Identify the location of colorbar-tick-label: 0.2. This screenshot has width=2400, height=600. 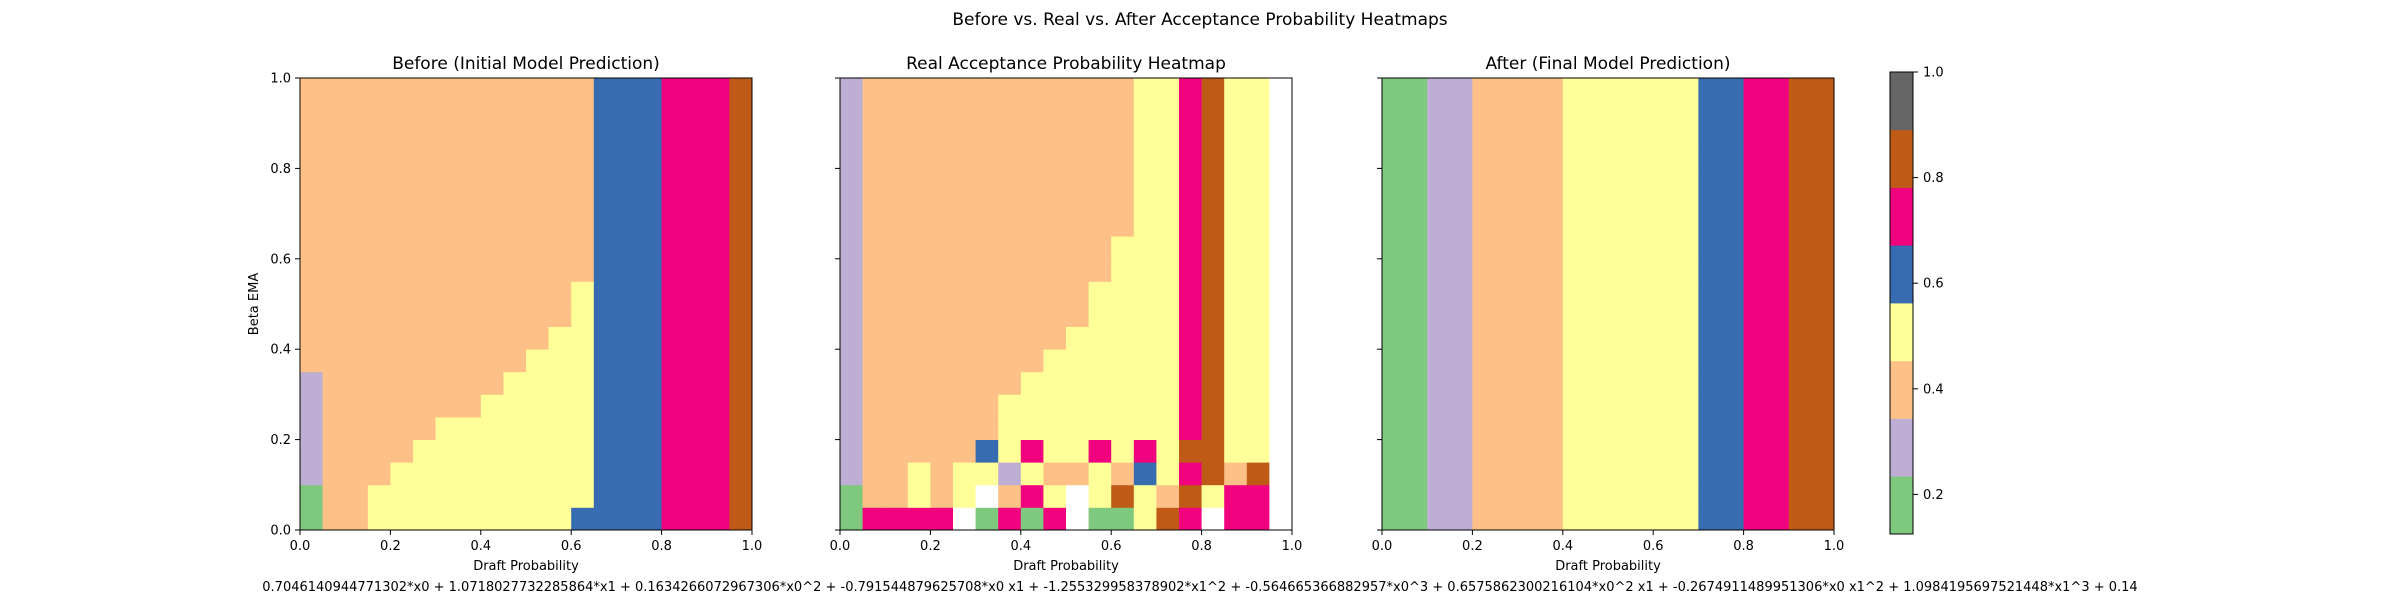
(1933, 495).